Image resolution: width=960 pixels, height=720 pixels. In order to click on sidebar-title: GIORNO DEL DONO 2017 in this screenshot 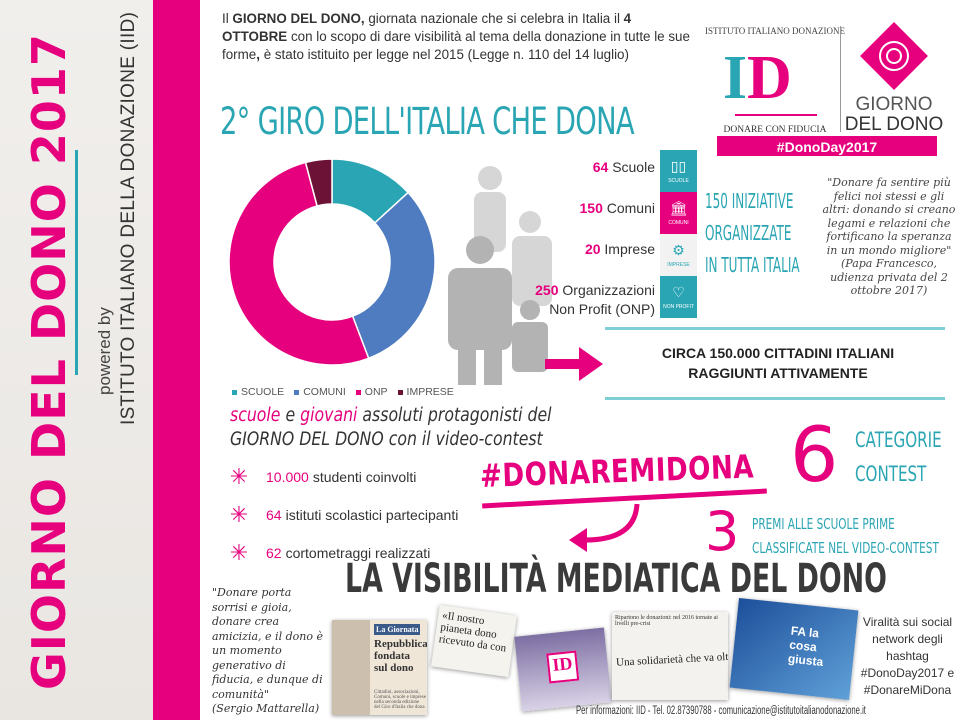, I will do `click(49, 361)`.